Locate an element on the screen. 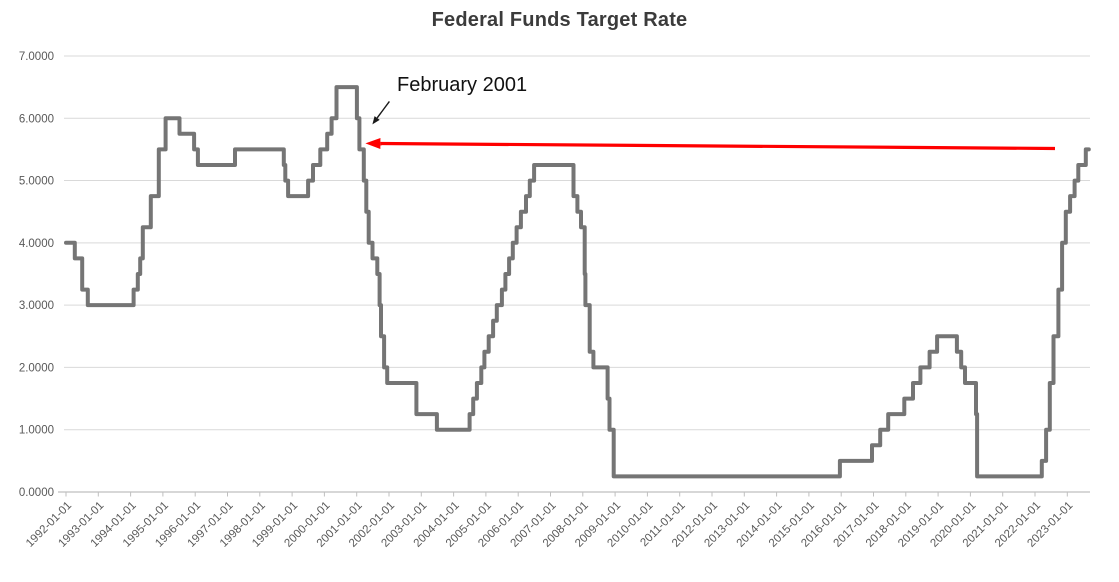 The image size is (1119, 582). y-axis-tick-label: 2.0000 is located at coordinates (36, 368).